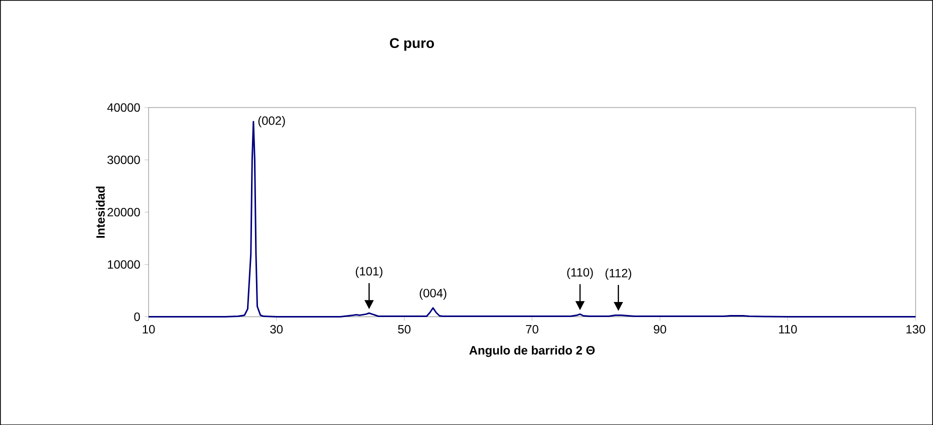  I want to click on chart-title: C puro, so click(412, 44).